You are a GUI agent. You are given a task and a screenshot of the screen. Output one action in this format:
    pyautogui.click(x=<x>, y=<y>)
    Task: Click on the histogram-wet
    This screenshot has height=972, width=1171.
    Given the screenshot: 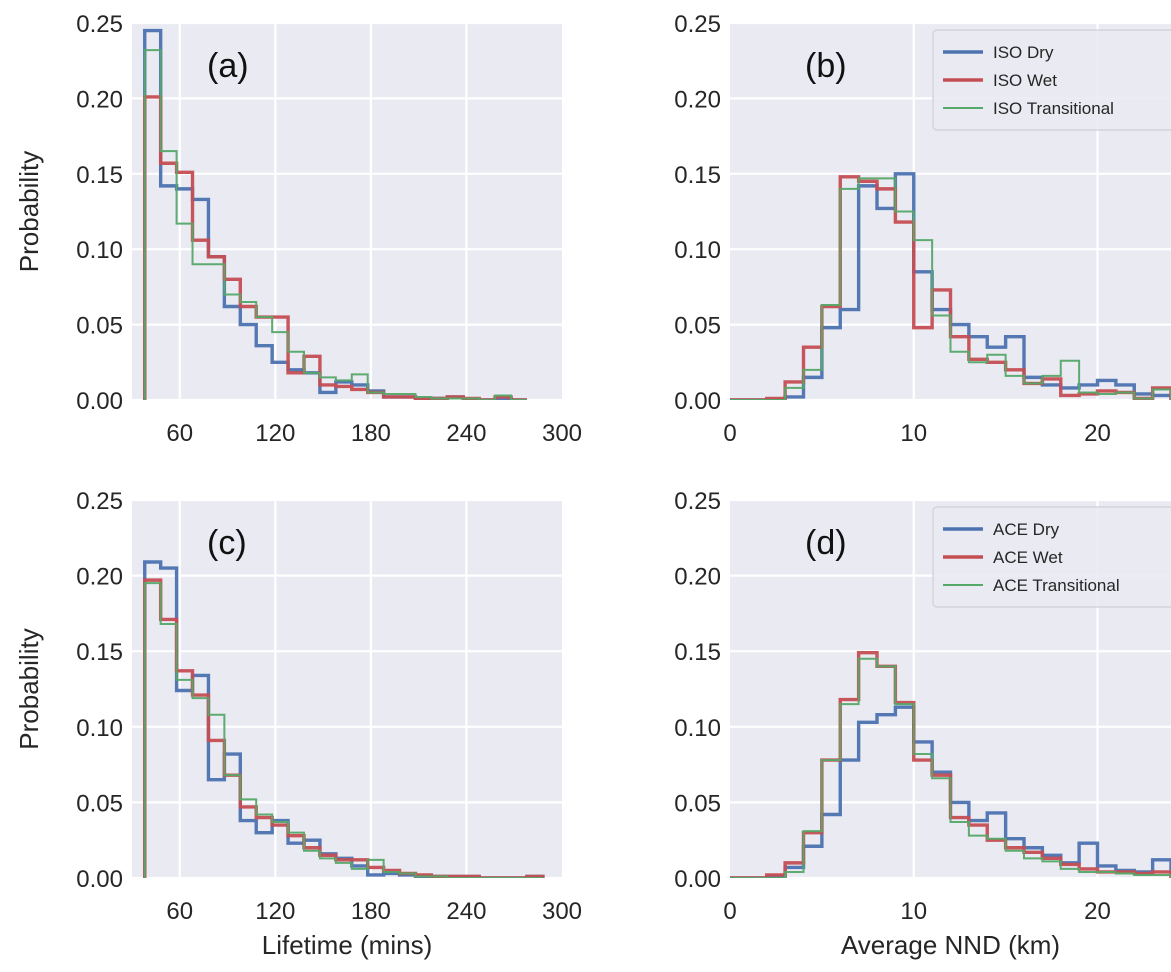 What is the action you would take?
    pyautogui.click(x=950, y=287)
    